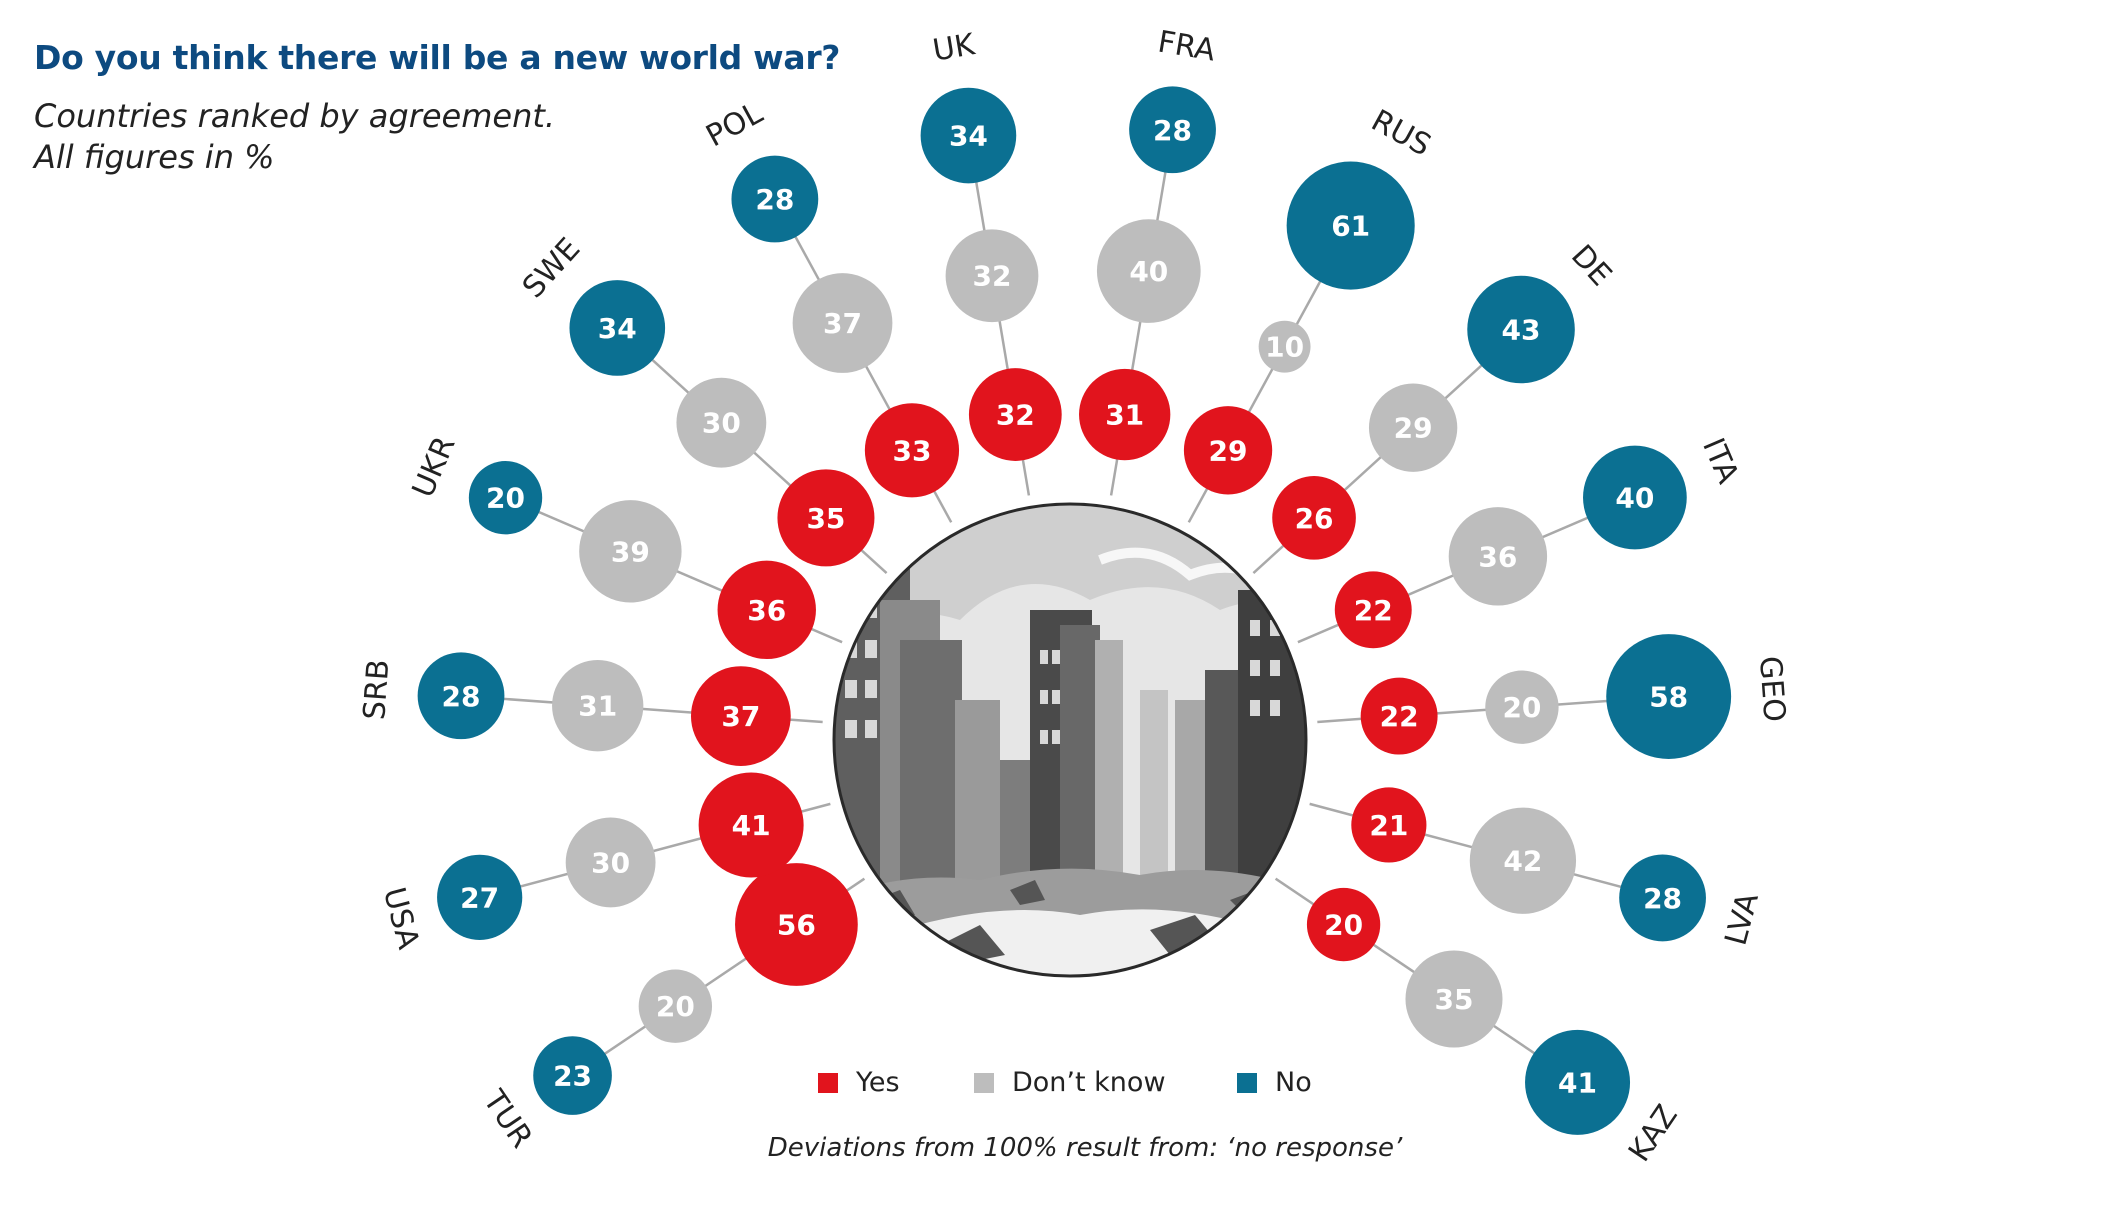  I want to click on data-label-no-ita: 40, so click(1634, 498).